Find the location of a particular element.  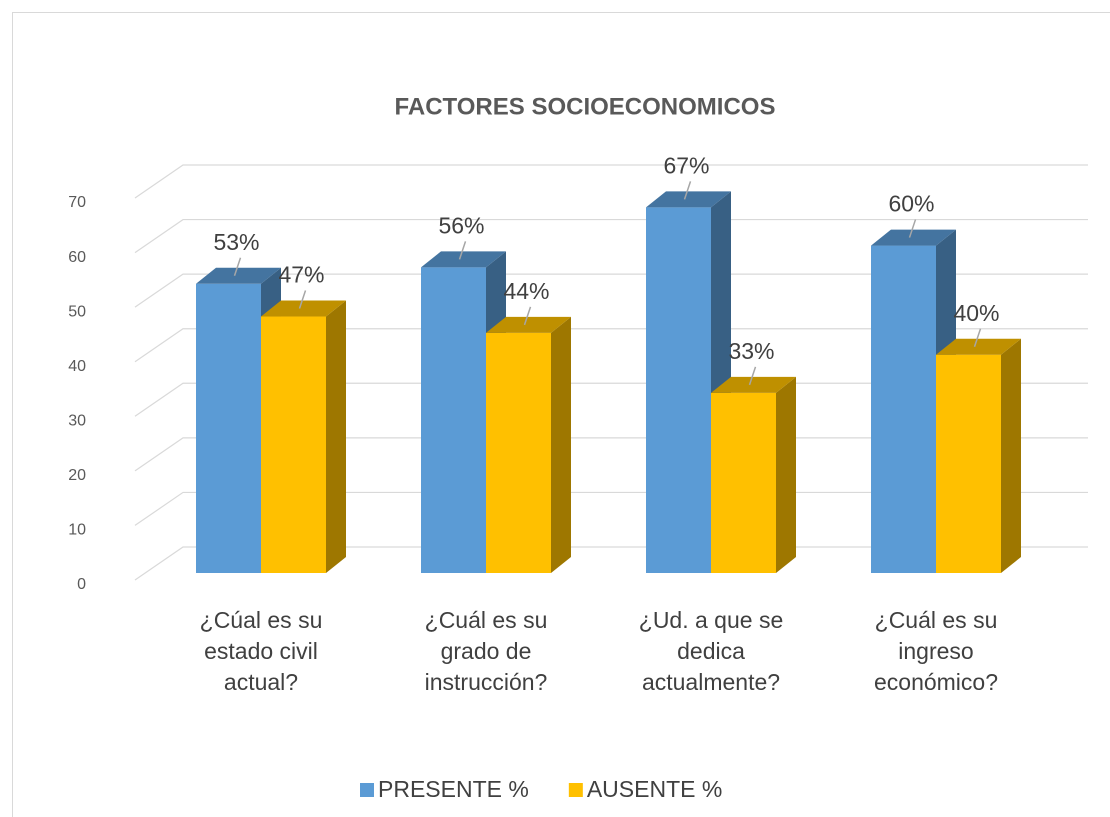

x-tick-label-line: dedica is located at coordinates (711, 651).